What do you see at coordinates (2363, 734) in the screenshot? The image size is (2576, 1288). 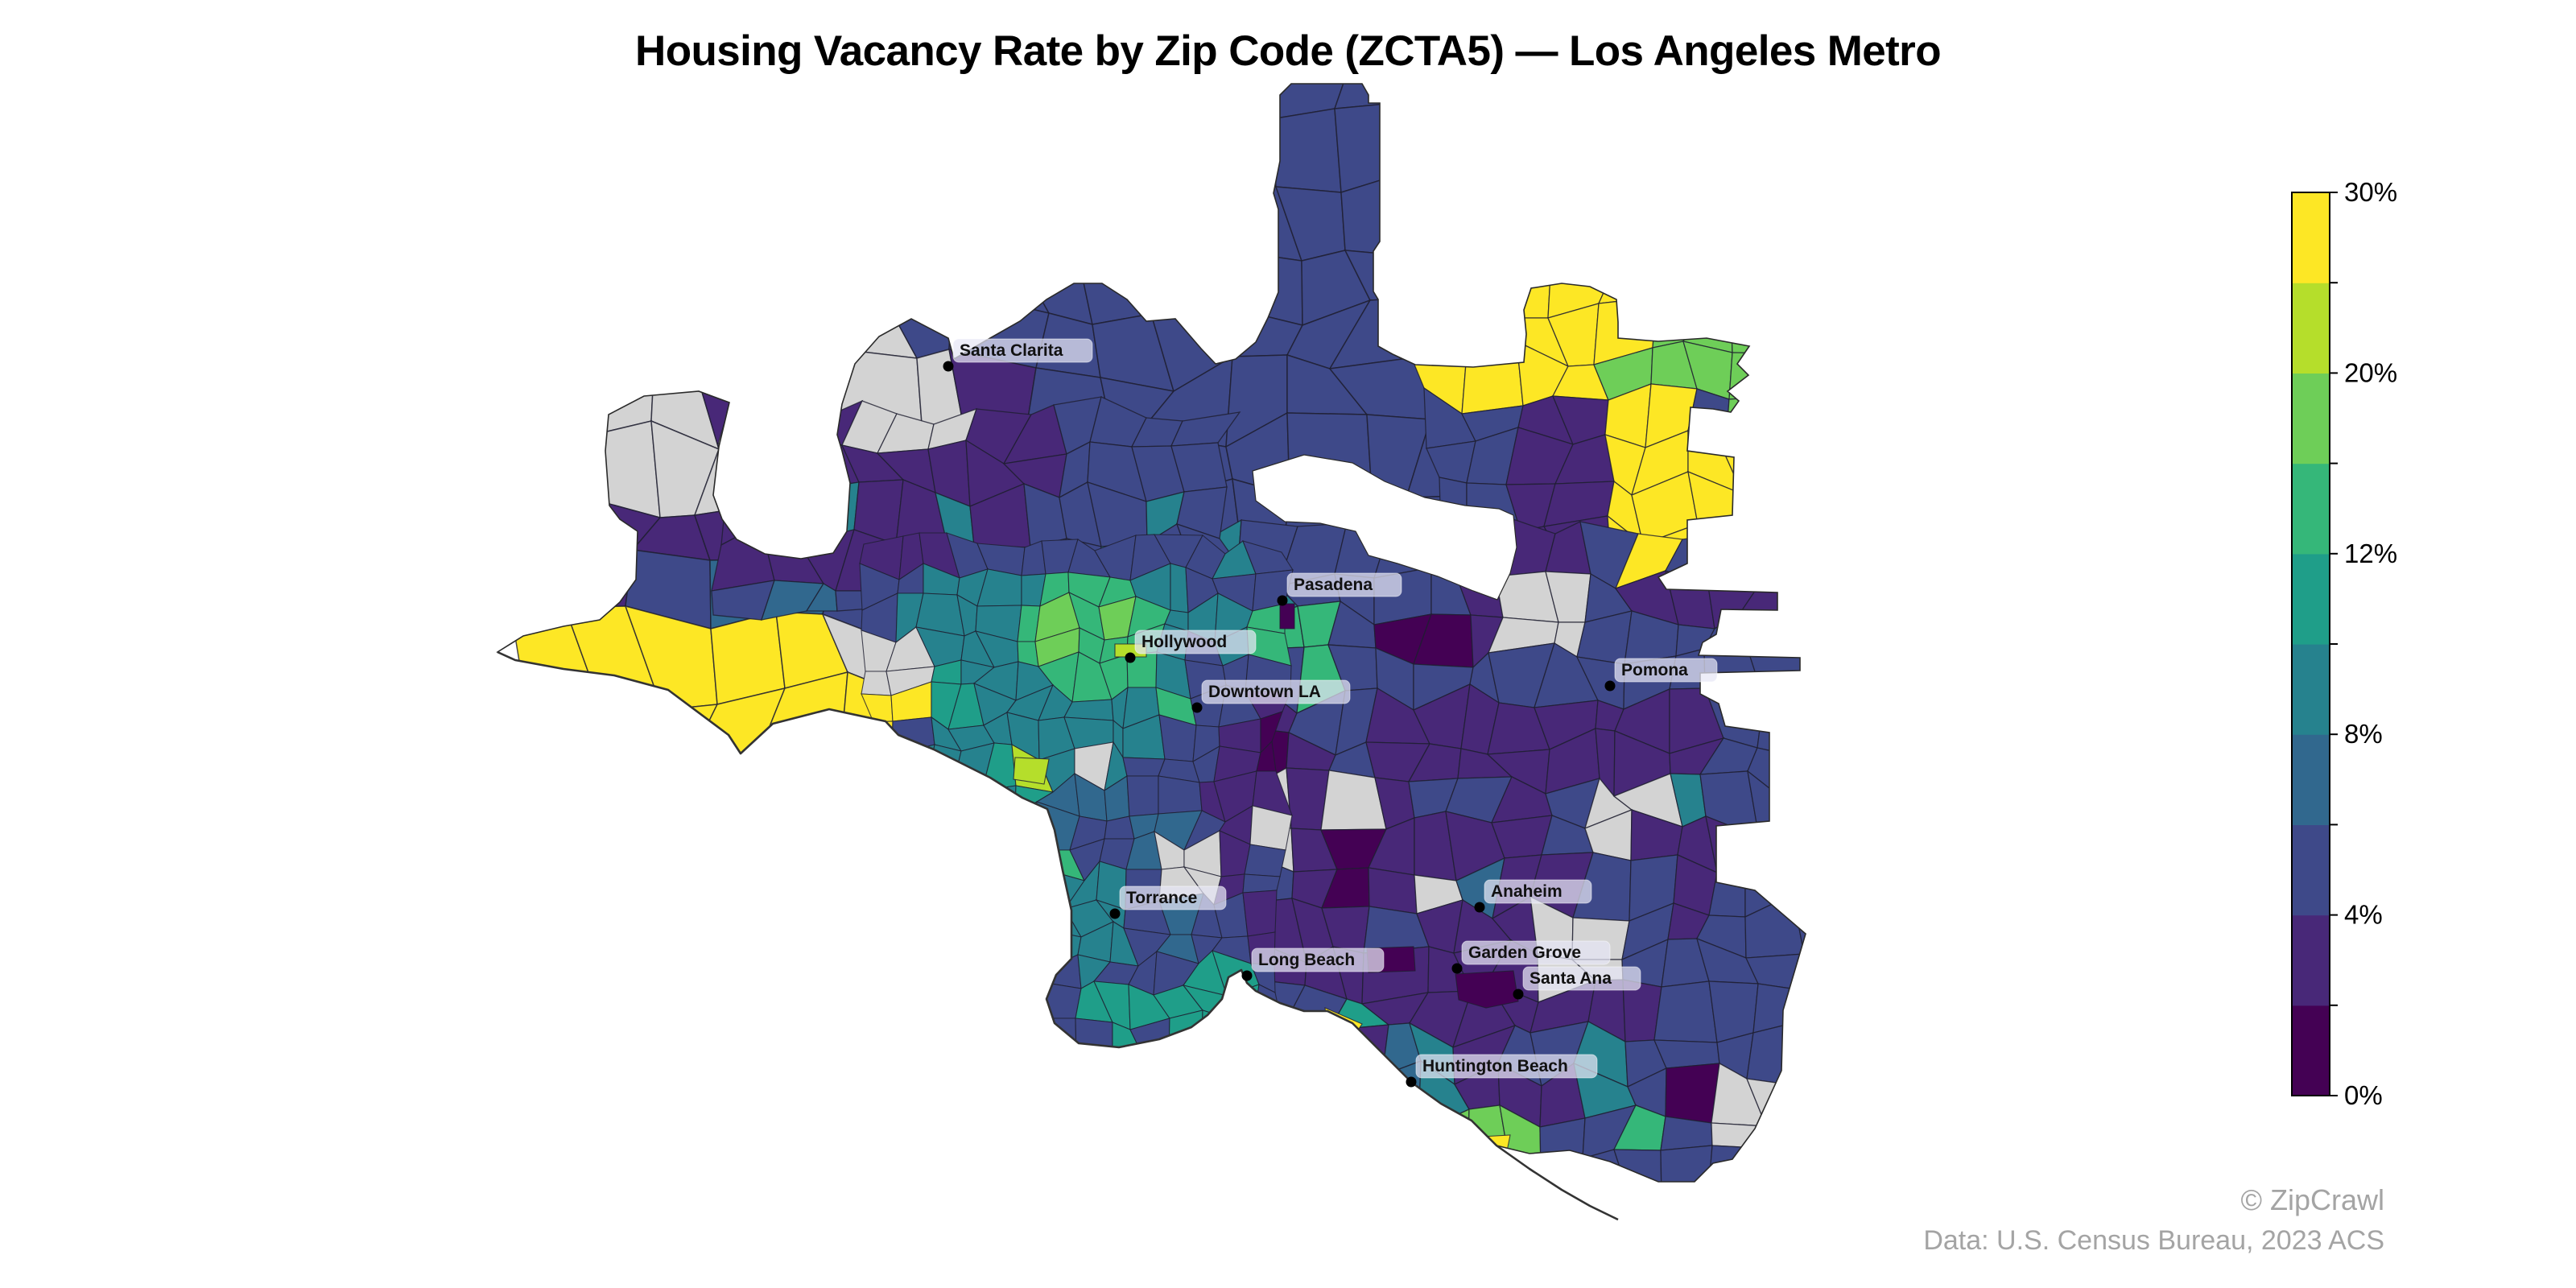 I see `svg-text: 8%` at bounding box center [2363, 734].